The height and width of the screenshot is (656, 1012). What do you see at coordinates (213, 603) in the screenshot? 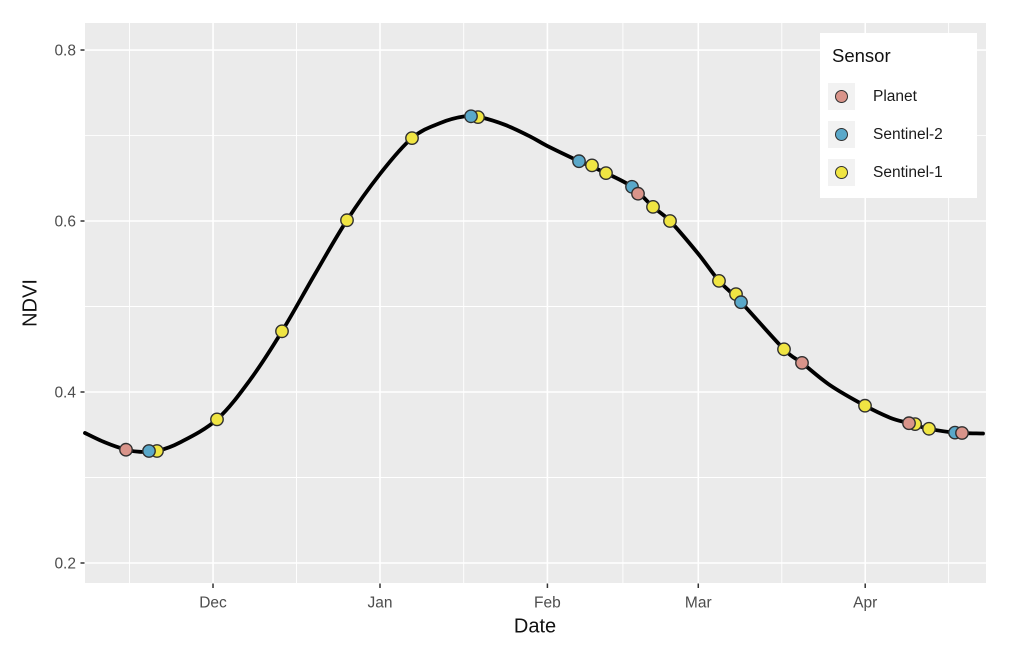
I see `x-tick-label: Dec` at bounding box center [213, 603].